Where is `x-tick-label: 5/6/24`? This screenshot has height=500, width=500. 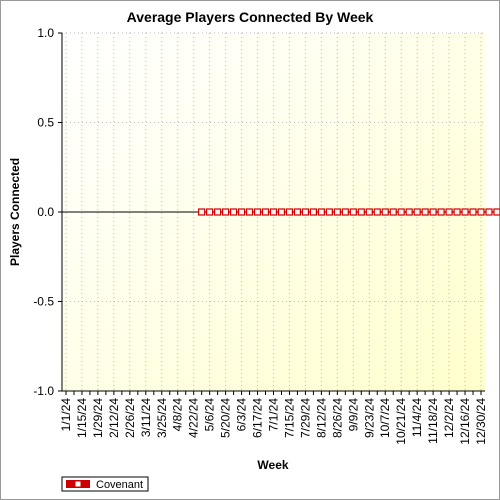
x-tick-label: 5/6/24 is located at coordinates (210, 415).